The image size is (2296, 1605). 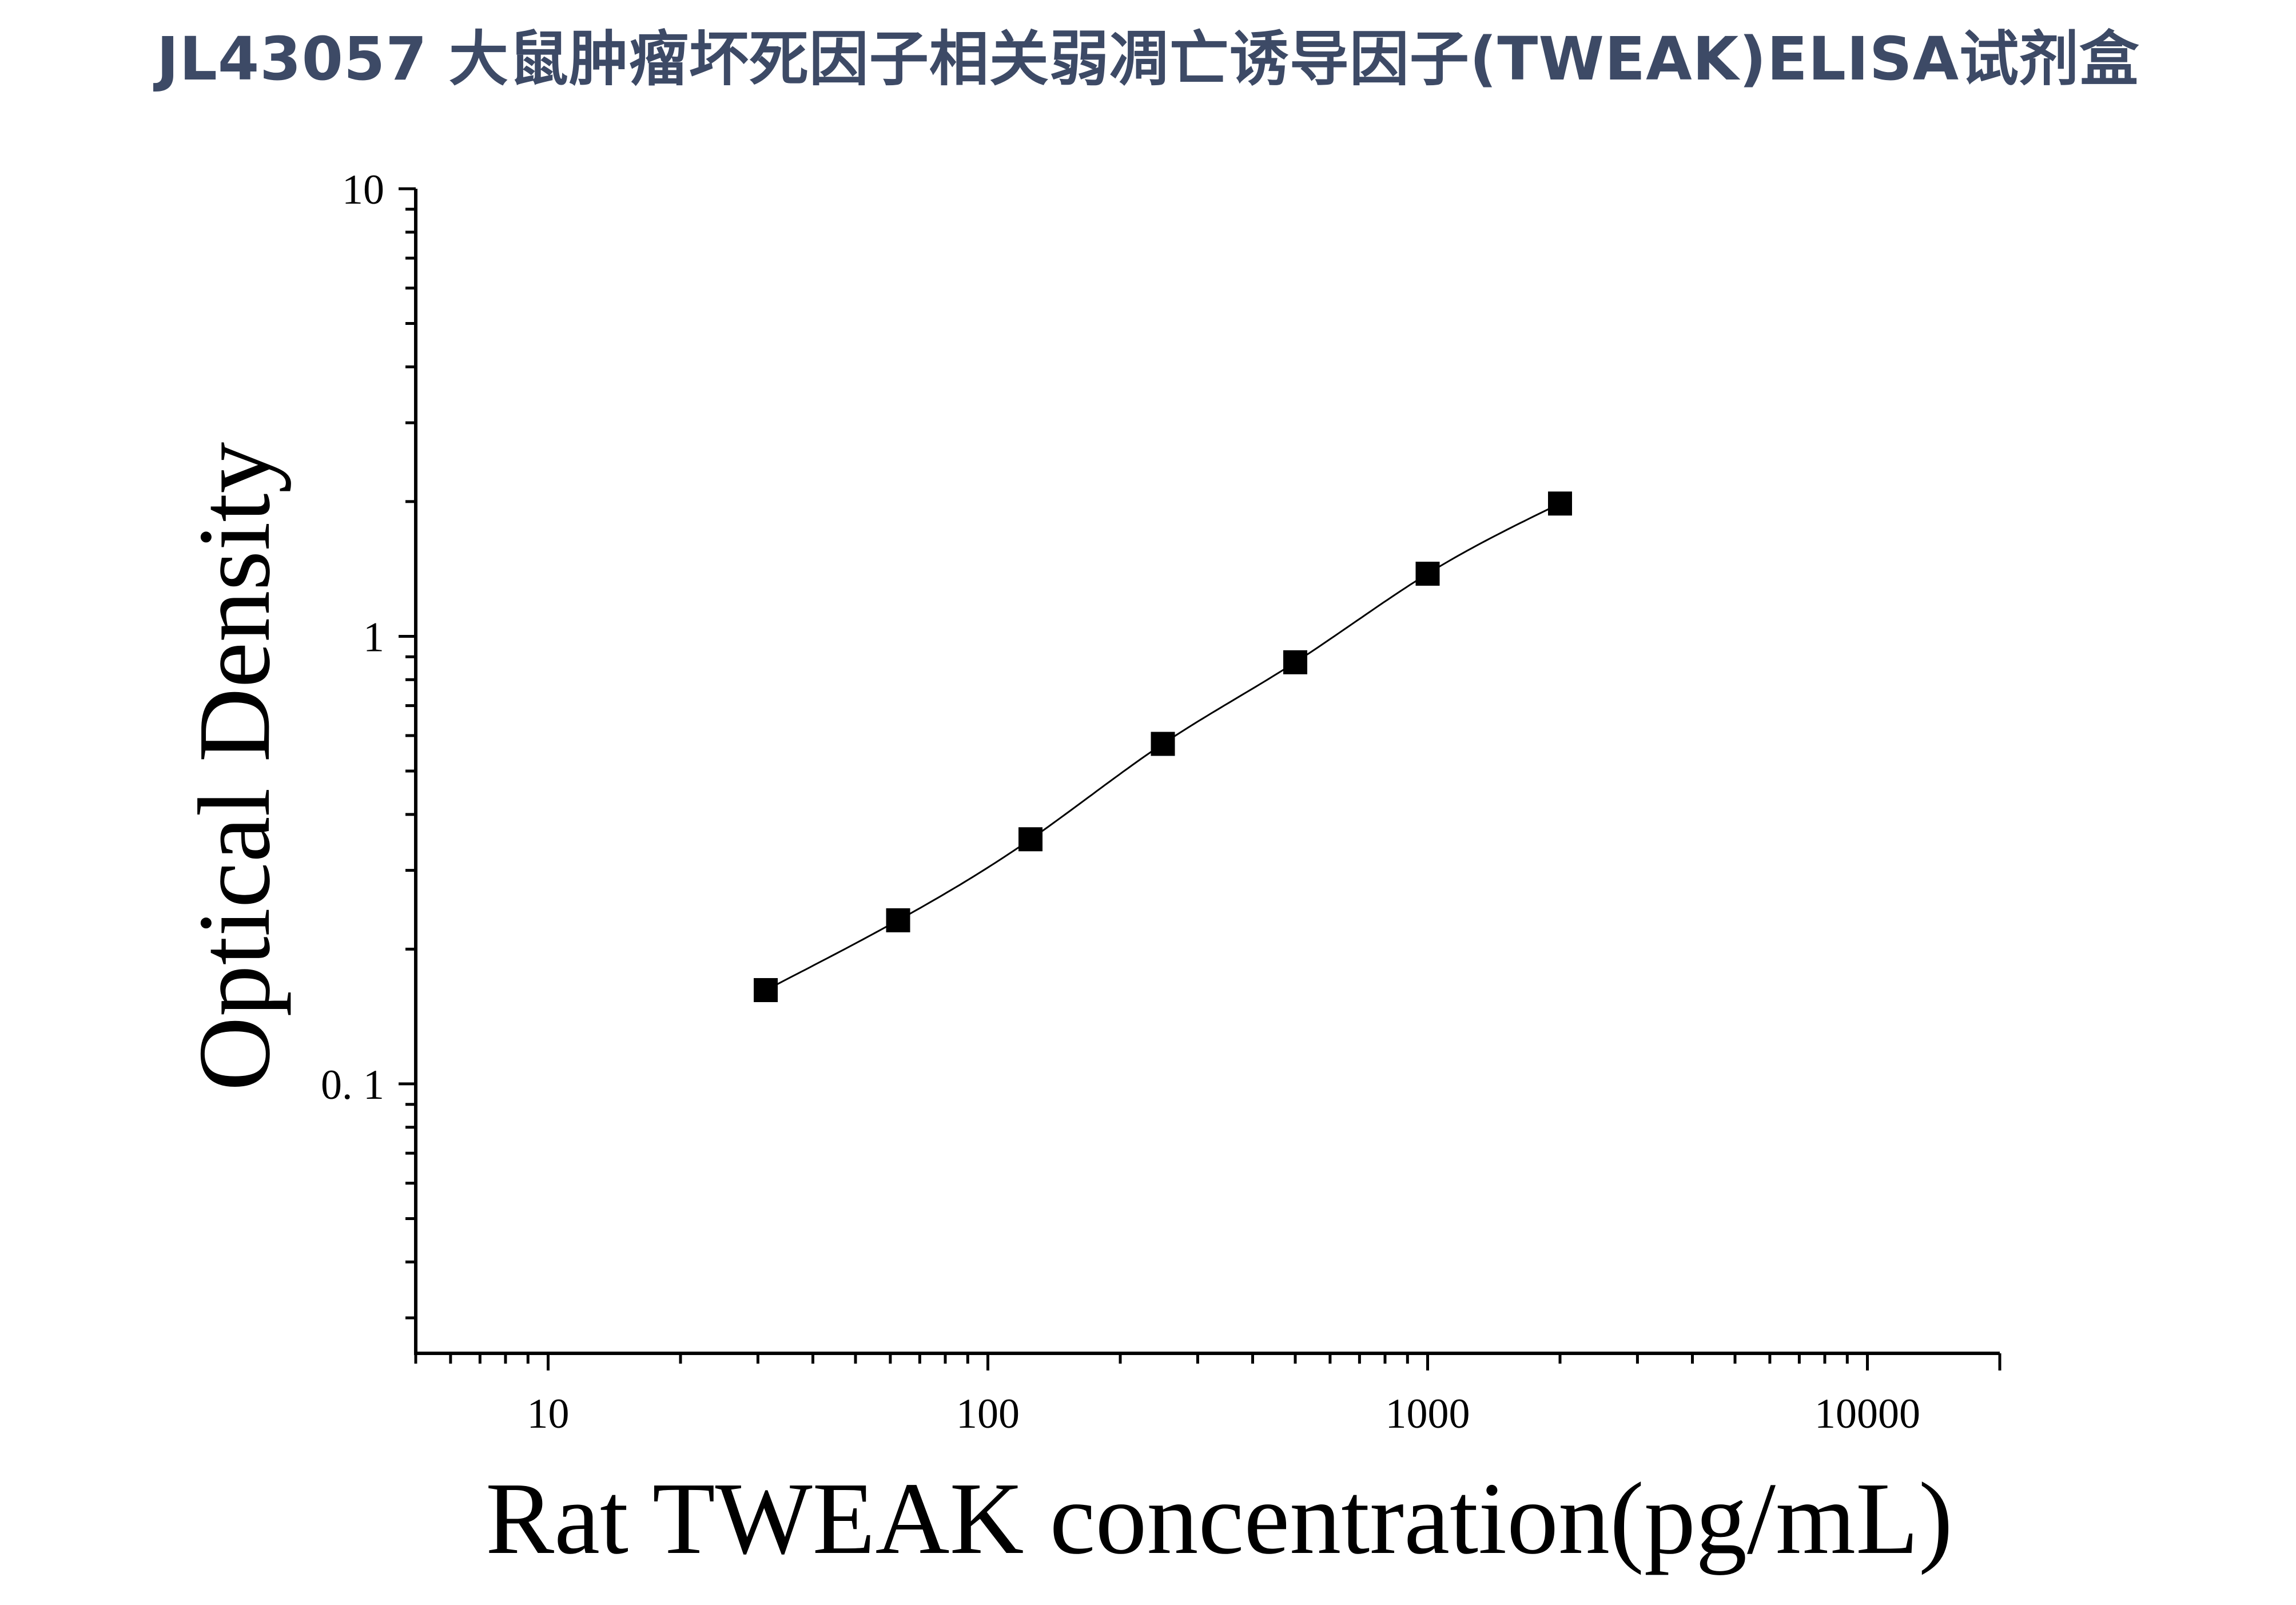 What do you see at coordinates (548, 1414) in the screenshot?
I see `x-tick-label: 10` at bounding box center [548, 1414].